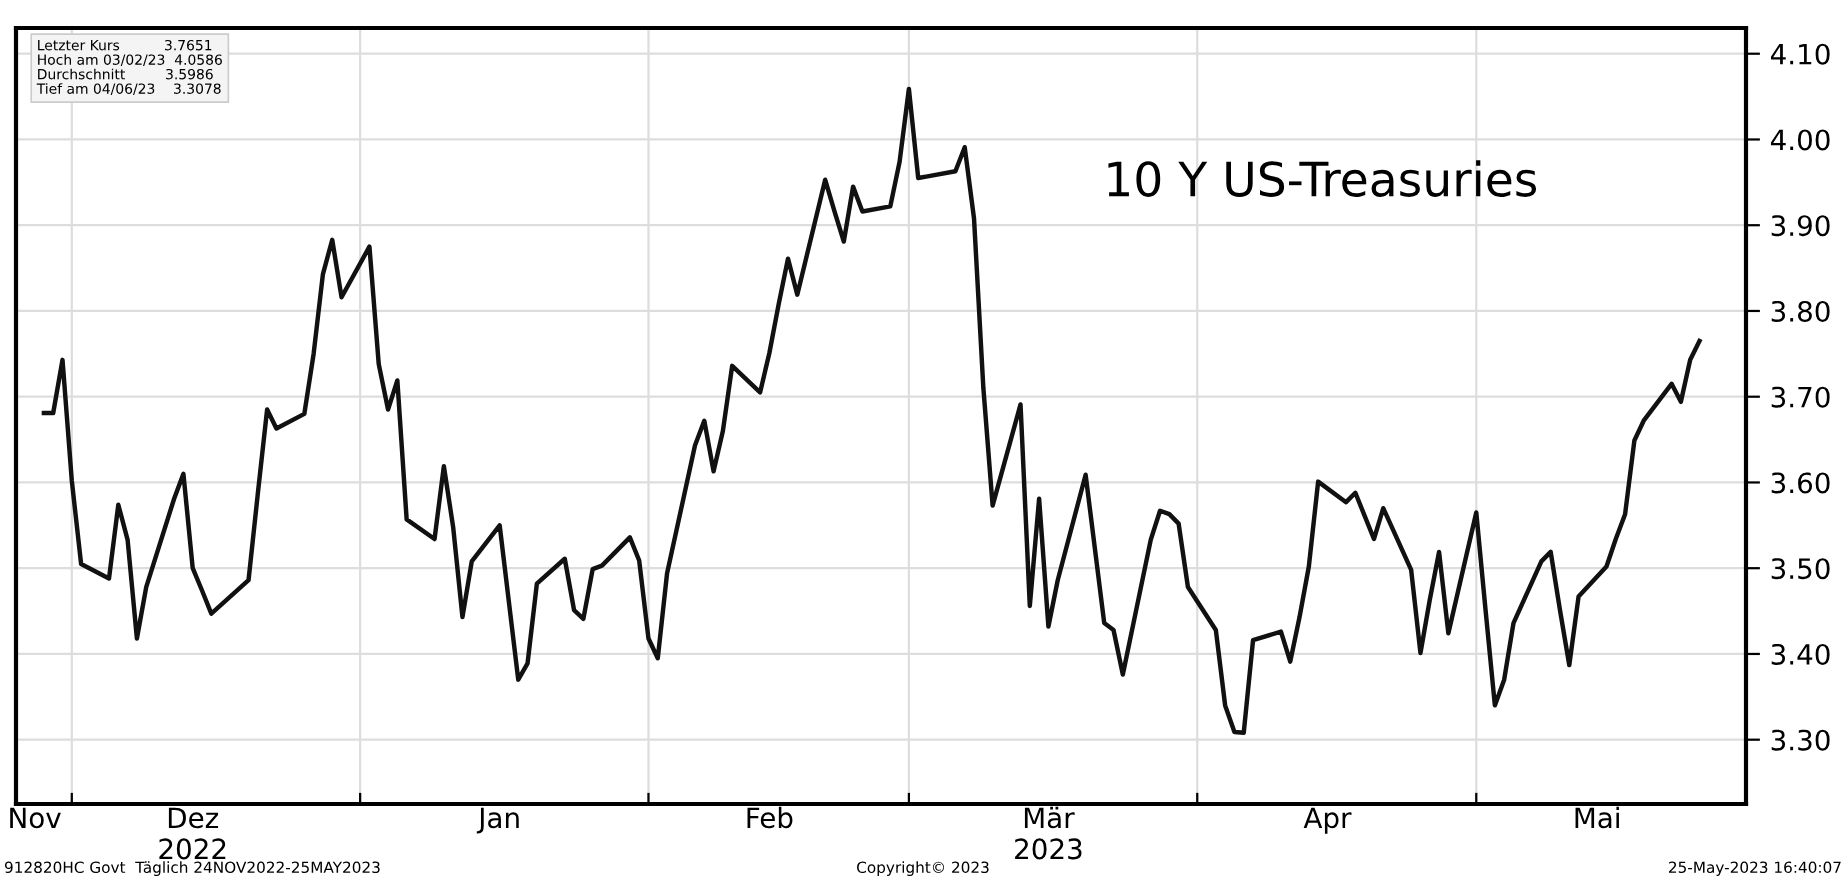 The image size is (1846, 878). What do you see at coordinates (1800, 397) in the screenshot?
I see `y-tick-label: 3.70` at bounding box center [1800, 397].